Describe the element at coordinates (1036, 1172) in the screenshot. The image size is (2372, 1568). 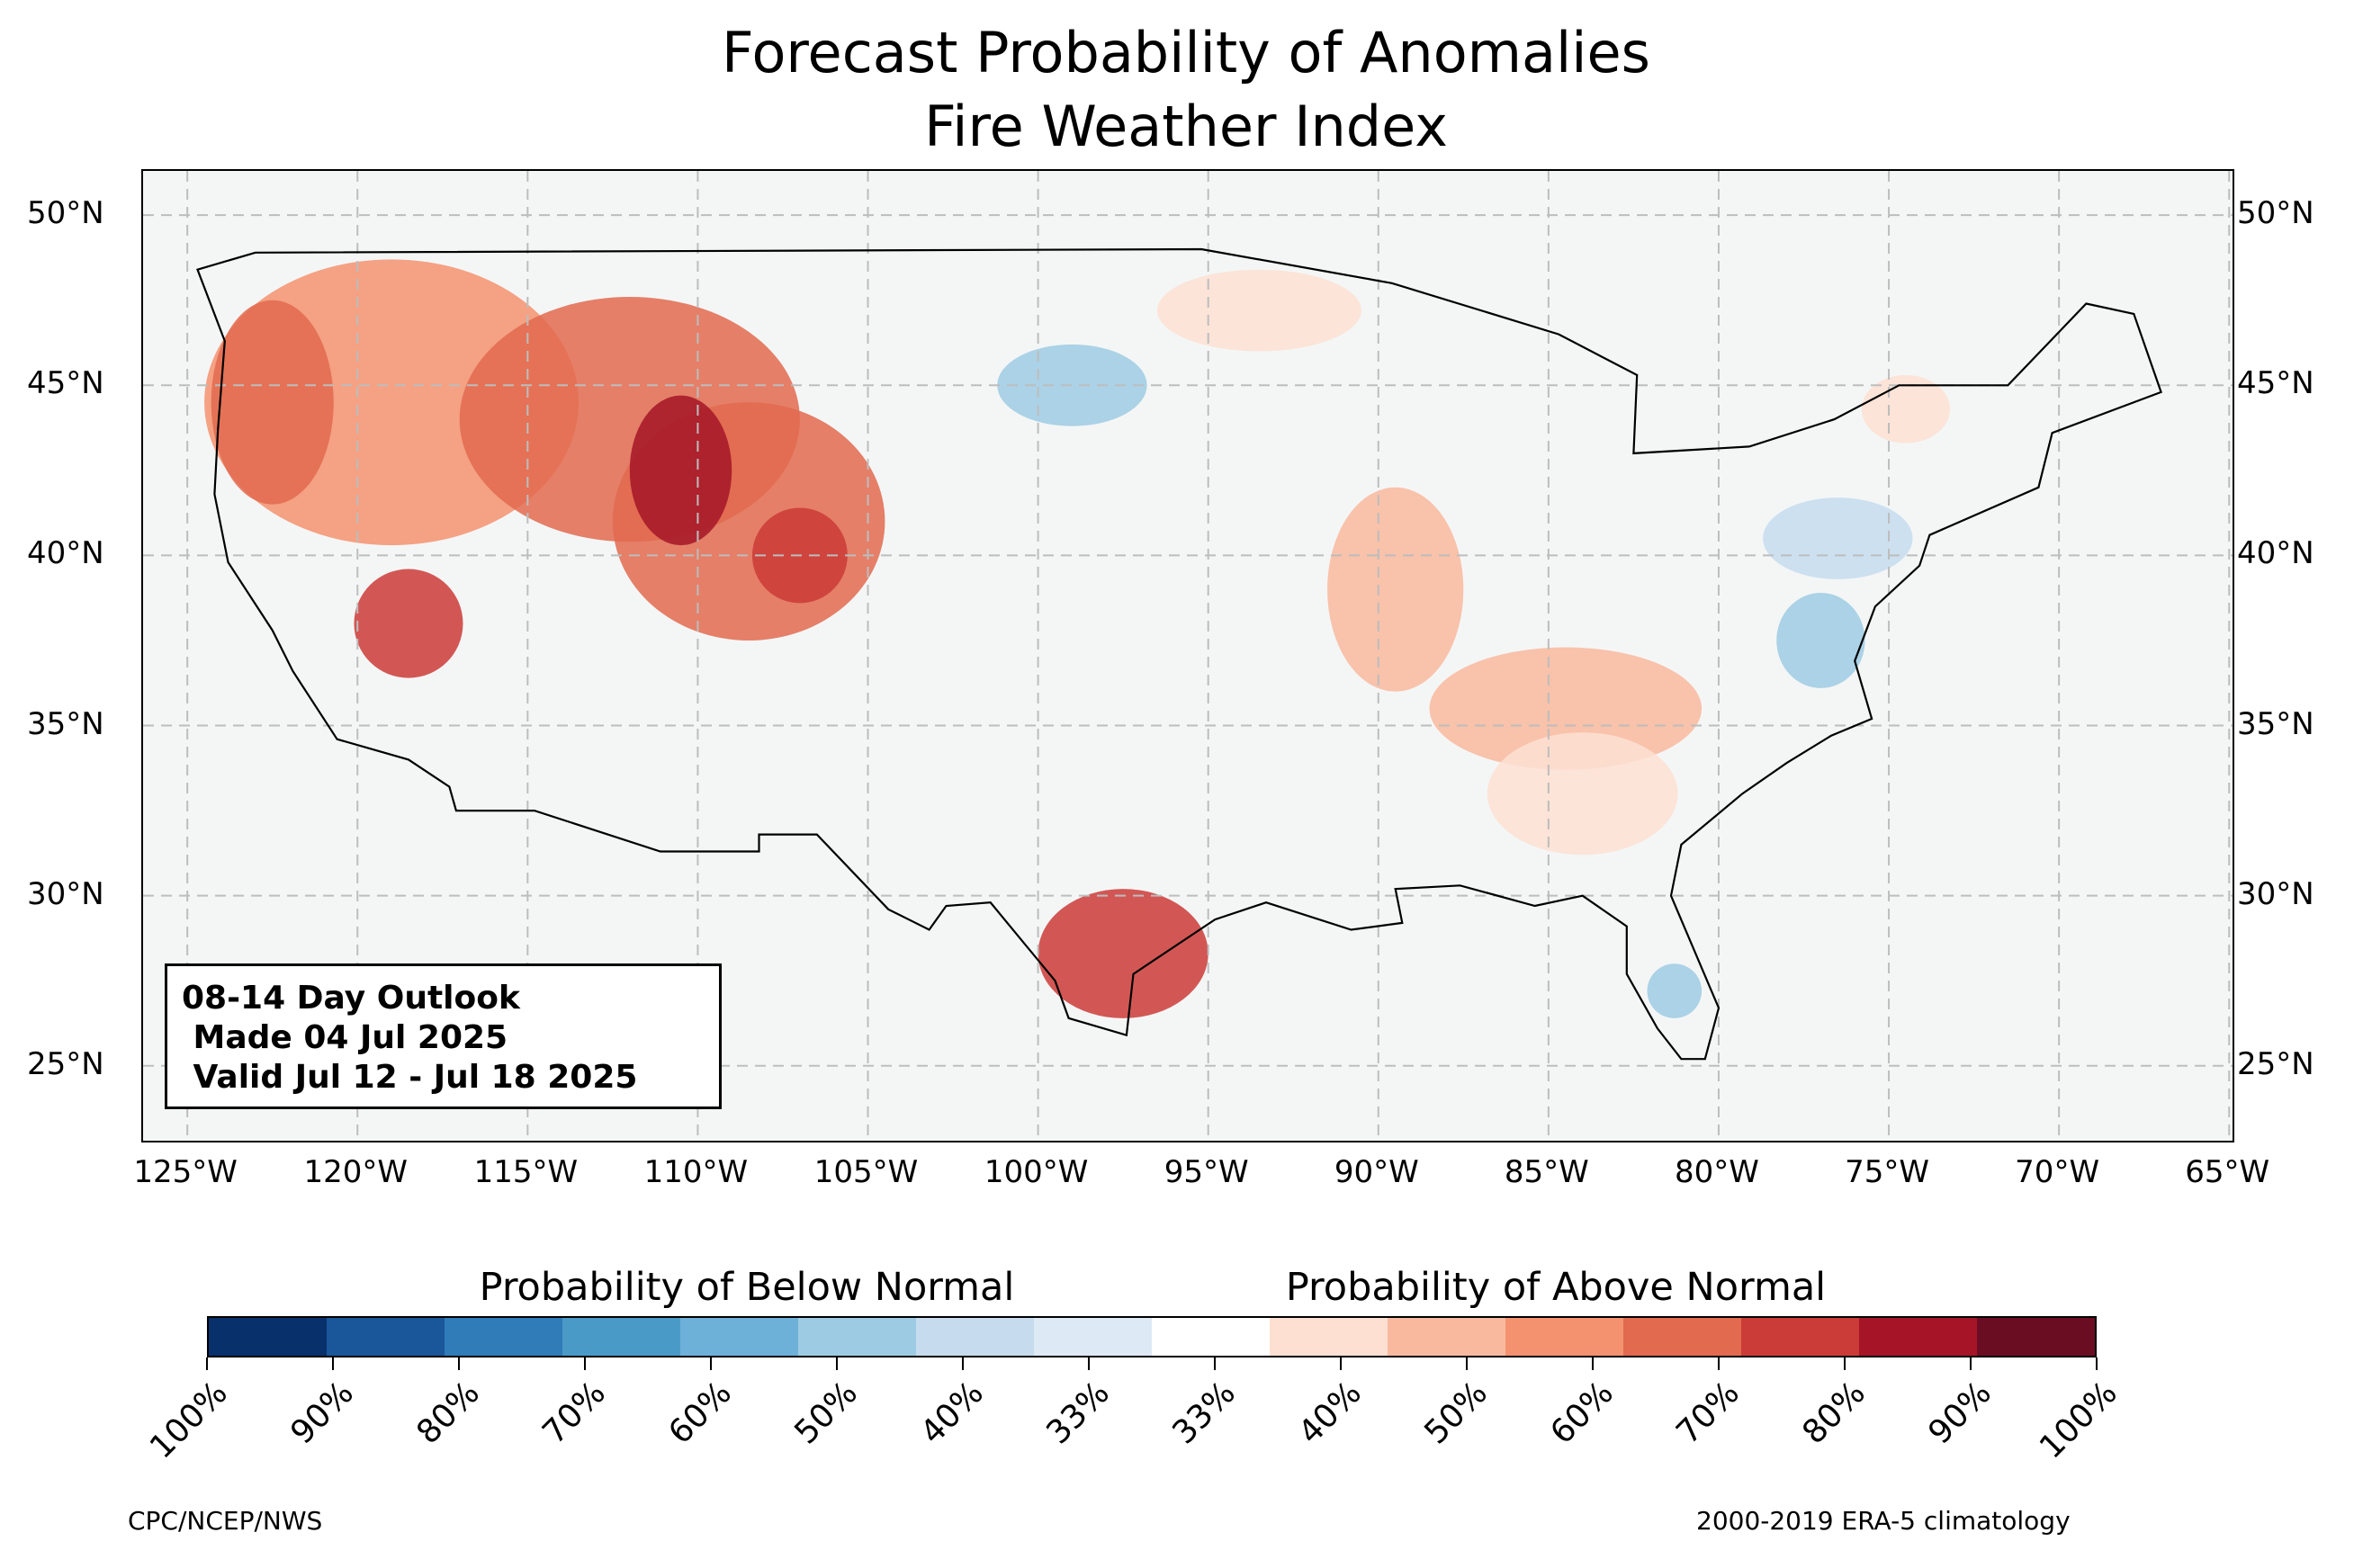
I see `longitude-label: 100°W` at that location.